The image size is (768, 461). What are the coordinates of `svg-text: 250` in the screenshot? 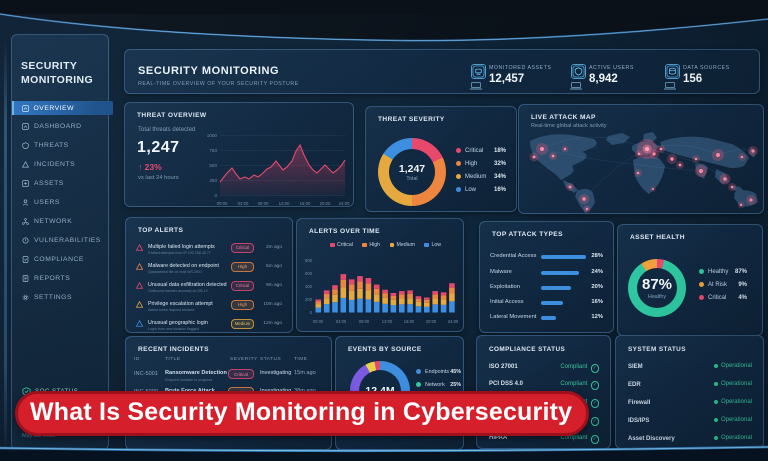 It's located at (213, 180).